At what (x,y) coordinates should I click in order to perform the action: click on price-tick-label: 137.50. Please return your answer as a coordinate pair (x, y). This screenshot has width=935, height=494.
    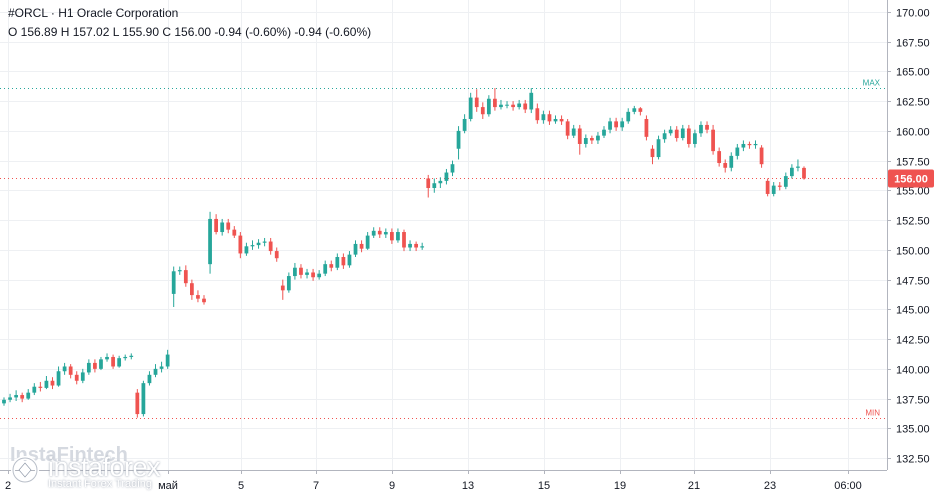
    Looking at the image, I should click on (913, 401).